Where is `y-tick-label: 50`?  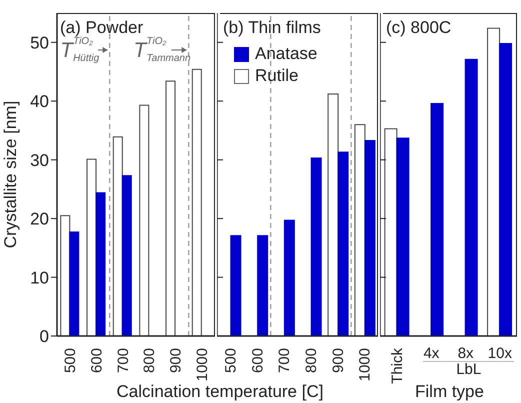 y-tick-label: 50 is located at coordinates (39, 42).